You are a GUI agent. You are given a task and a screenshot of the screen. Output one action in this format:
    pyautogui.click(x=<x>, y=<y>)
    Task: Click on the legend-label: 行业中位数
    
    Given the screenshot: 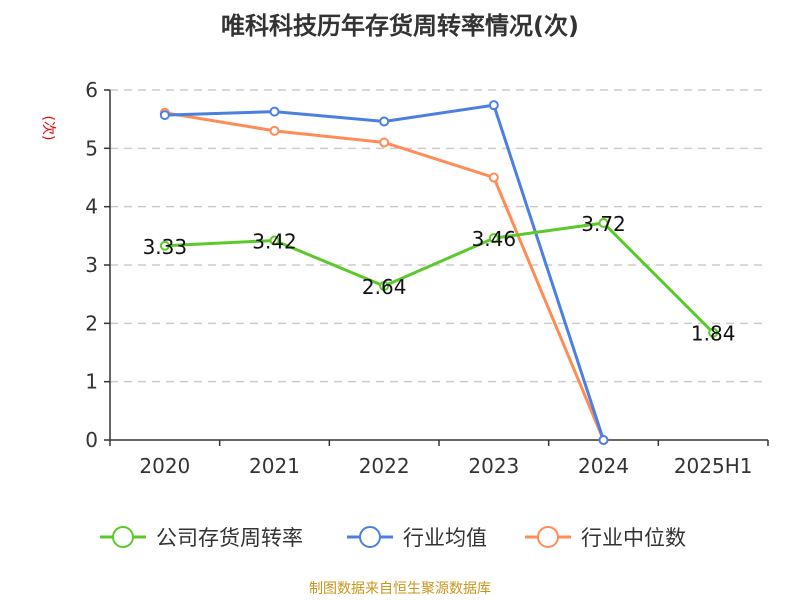 What is the action you would take?
    pyautogui.click(x=633, y=538)
    